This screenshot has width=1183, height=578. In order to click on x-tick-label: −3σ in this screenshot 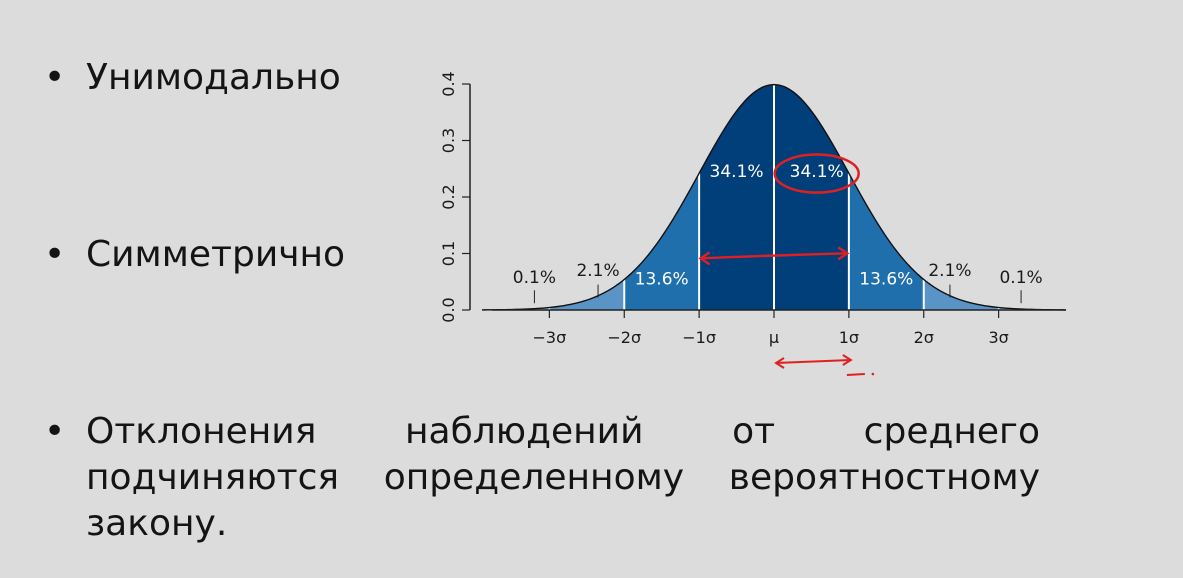, I will do `click(550, 337)`.